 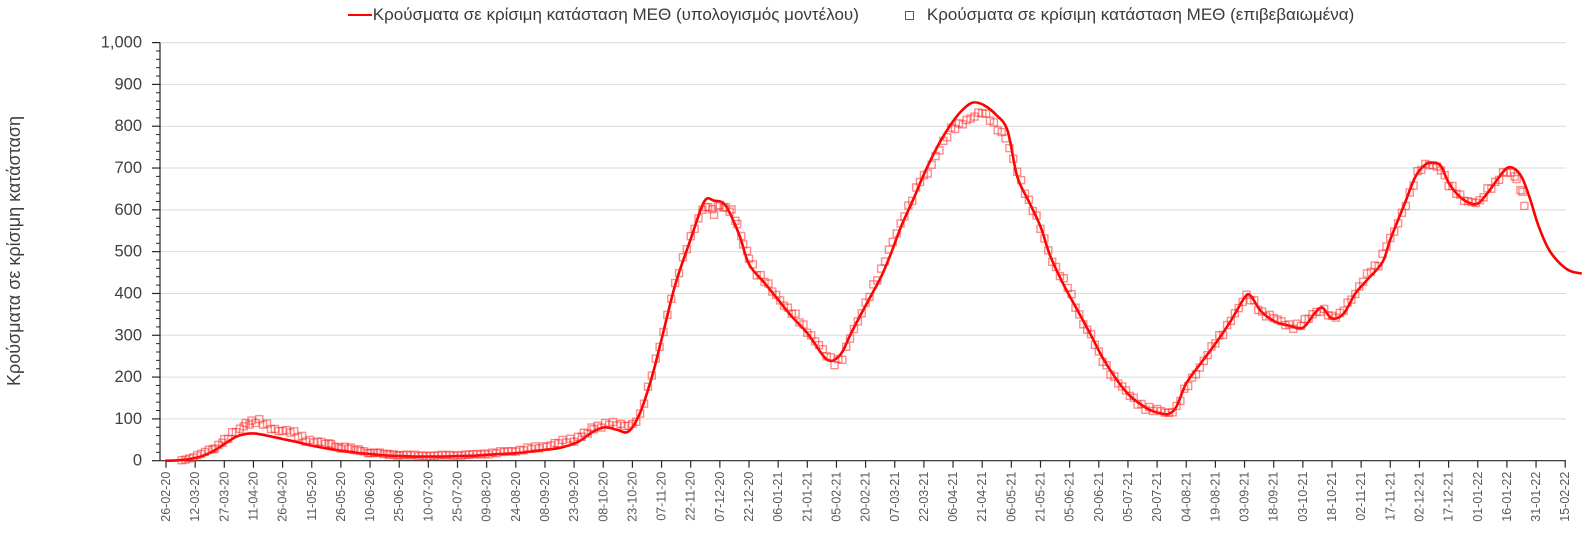 What do you see at coordinates (807, 497) in the screenshot?
I see `x-tick-label: 21-01-21` at bounding box center [807, 497].